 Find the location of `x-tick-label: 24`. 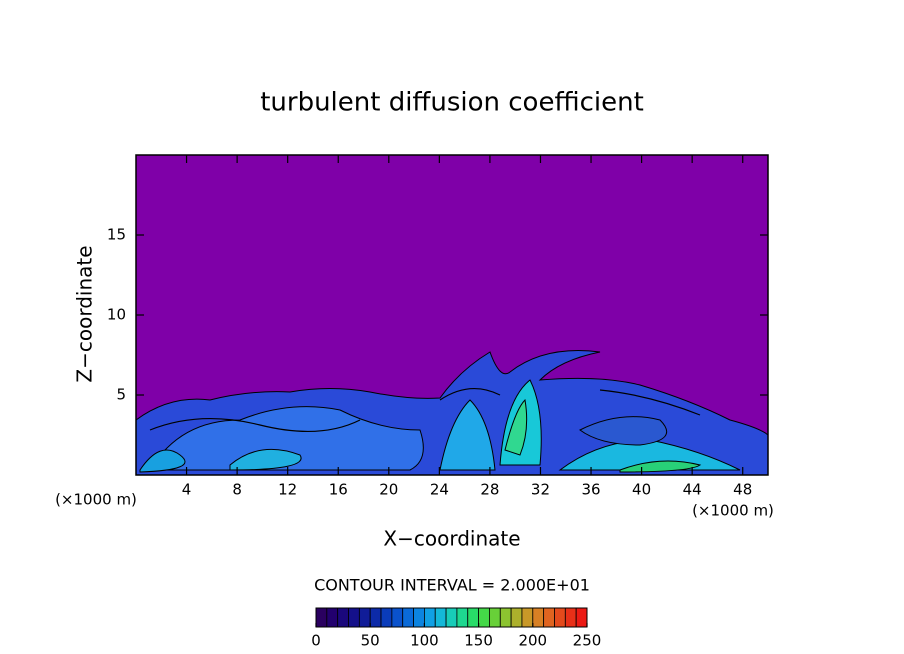

x-tick-label: 24 is located at coordinates (439, 490).